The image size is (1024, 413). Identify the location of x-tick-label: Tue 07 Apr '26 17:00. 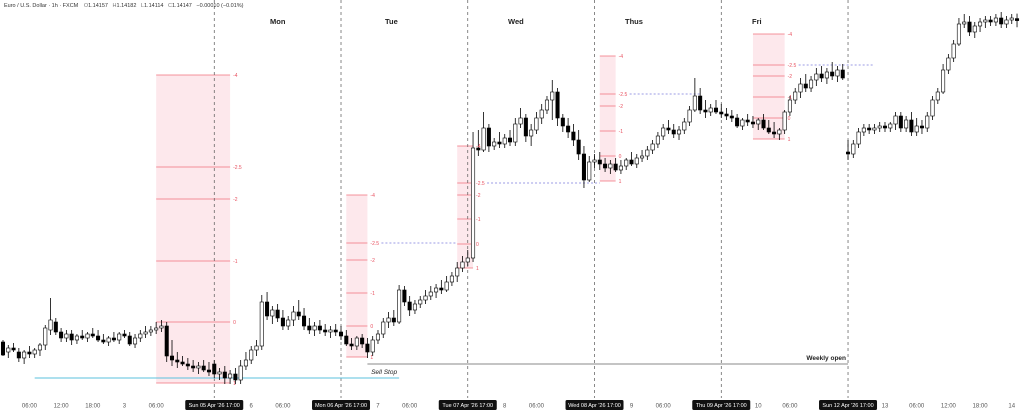
(467, 406).